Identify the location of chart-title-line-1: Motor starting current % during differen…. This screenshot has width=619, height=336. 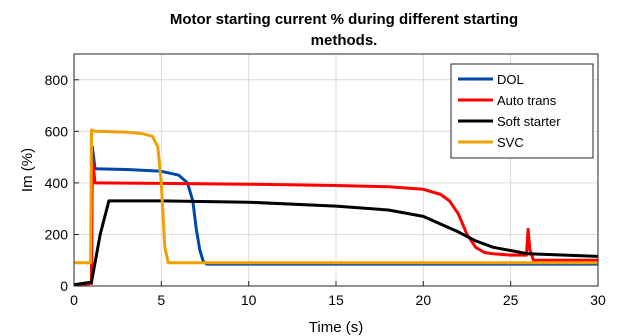
(344, 19).